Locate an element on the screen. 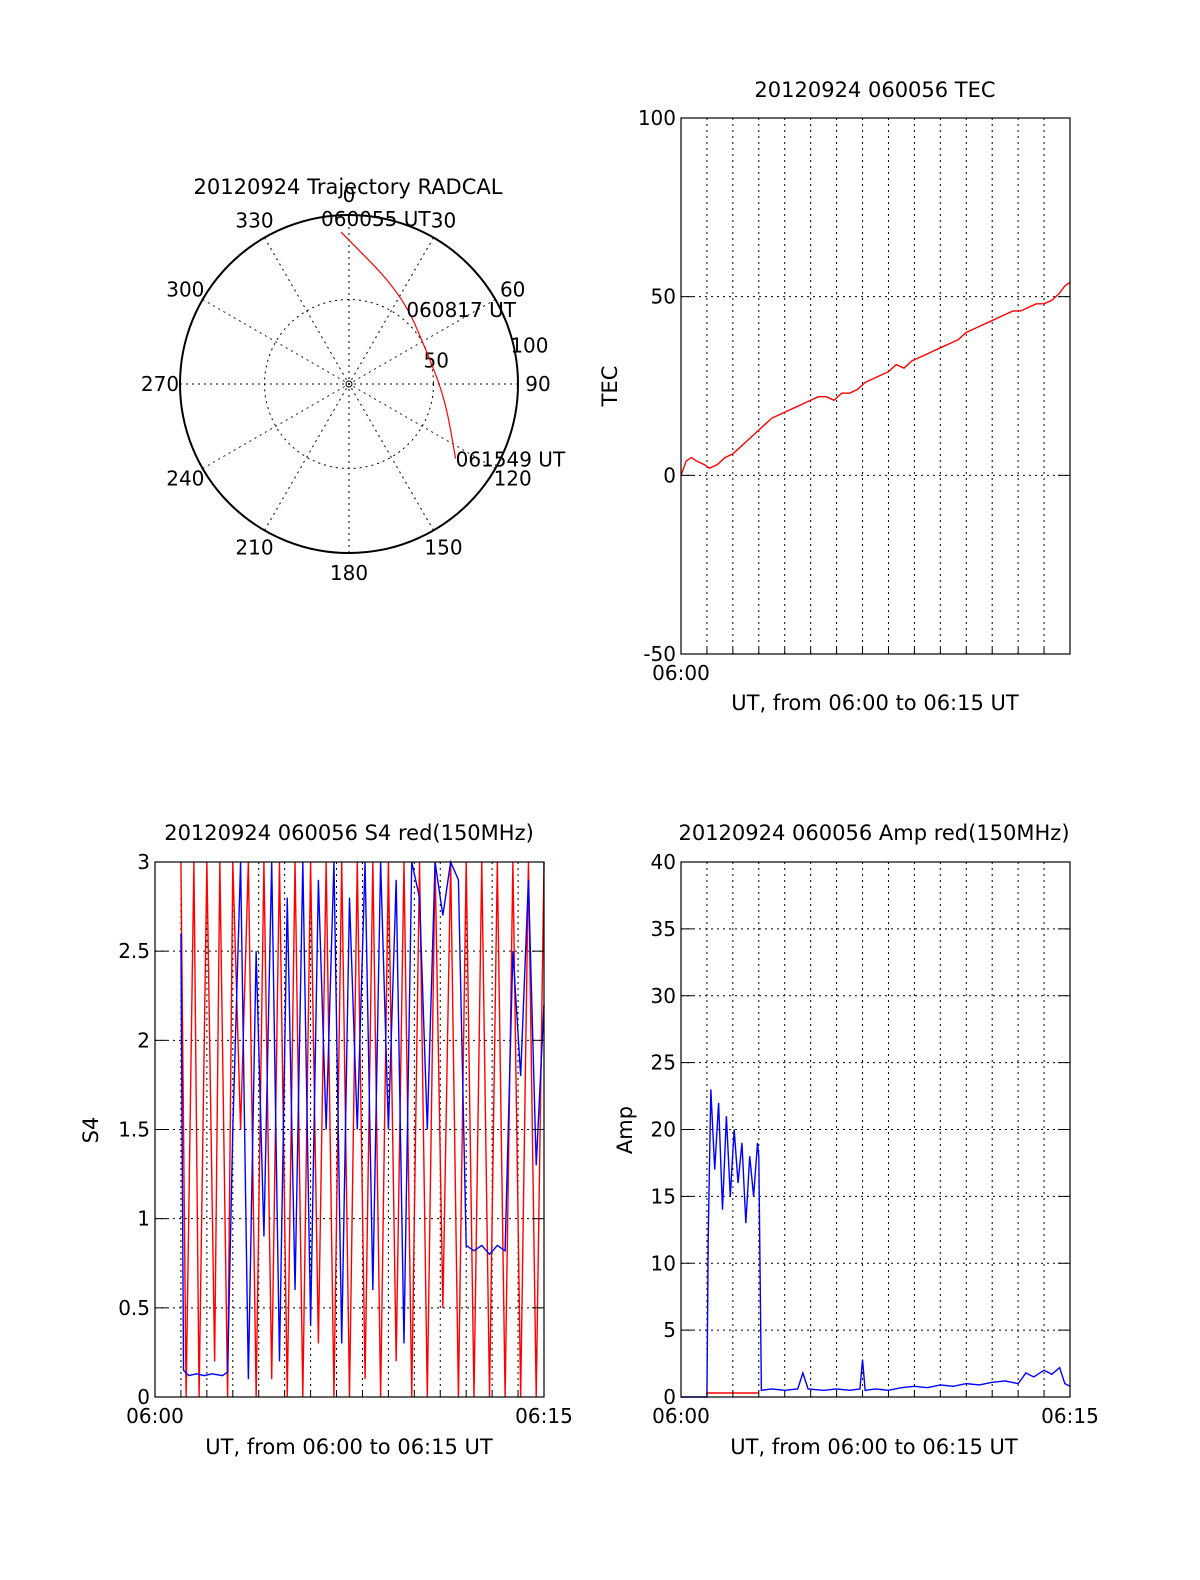 The image size is (1200, 1580). s4-xtick-label: 06:15 is located at coordinates (544, 1416).